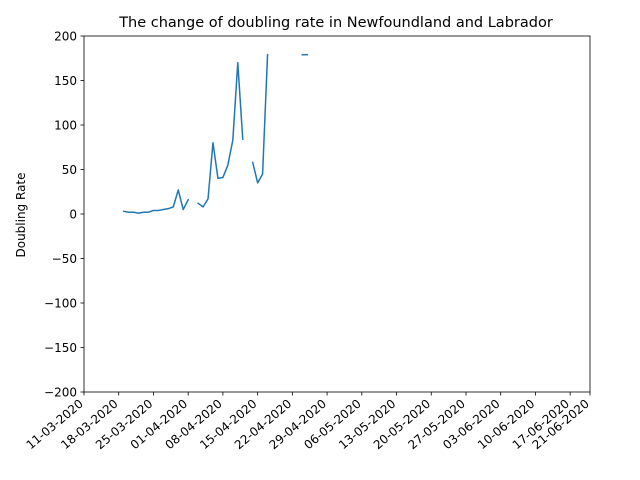 The width and height of the screenshot is (640, 480). Describe the element at coordinates (64, 259) in the screenshot. I see `y-tick-label: −50` at that location.